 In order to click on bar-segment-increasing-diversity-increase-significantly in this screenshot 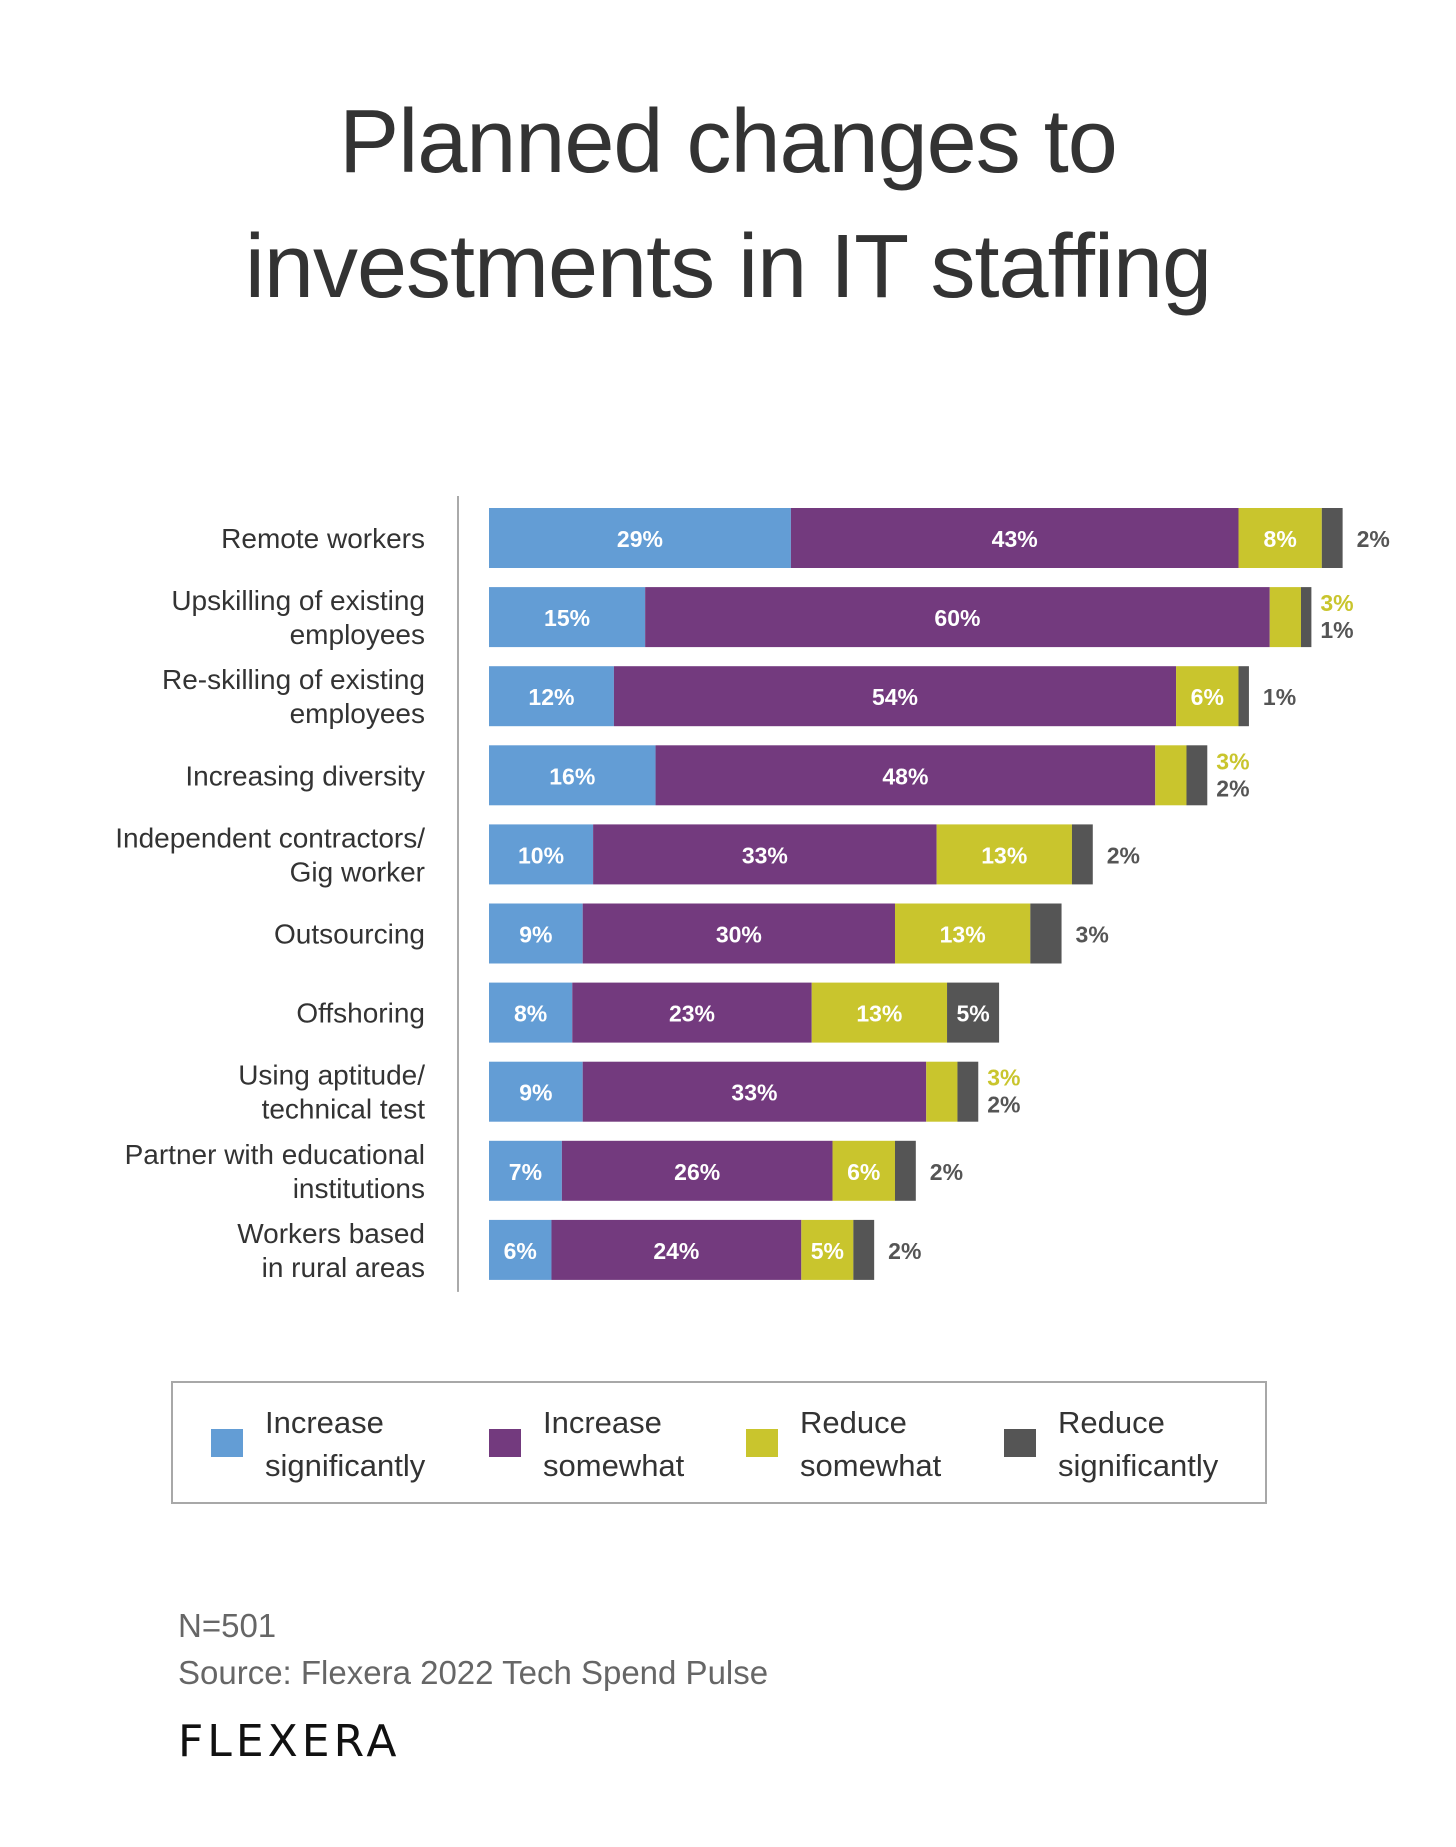, I will do `click(572, 775)`.